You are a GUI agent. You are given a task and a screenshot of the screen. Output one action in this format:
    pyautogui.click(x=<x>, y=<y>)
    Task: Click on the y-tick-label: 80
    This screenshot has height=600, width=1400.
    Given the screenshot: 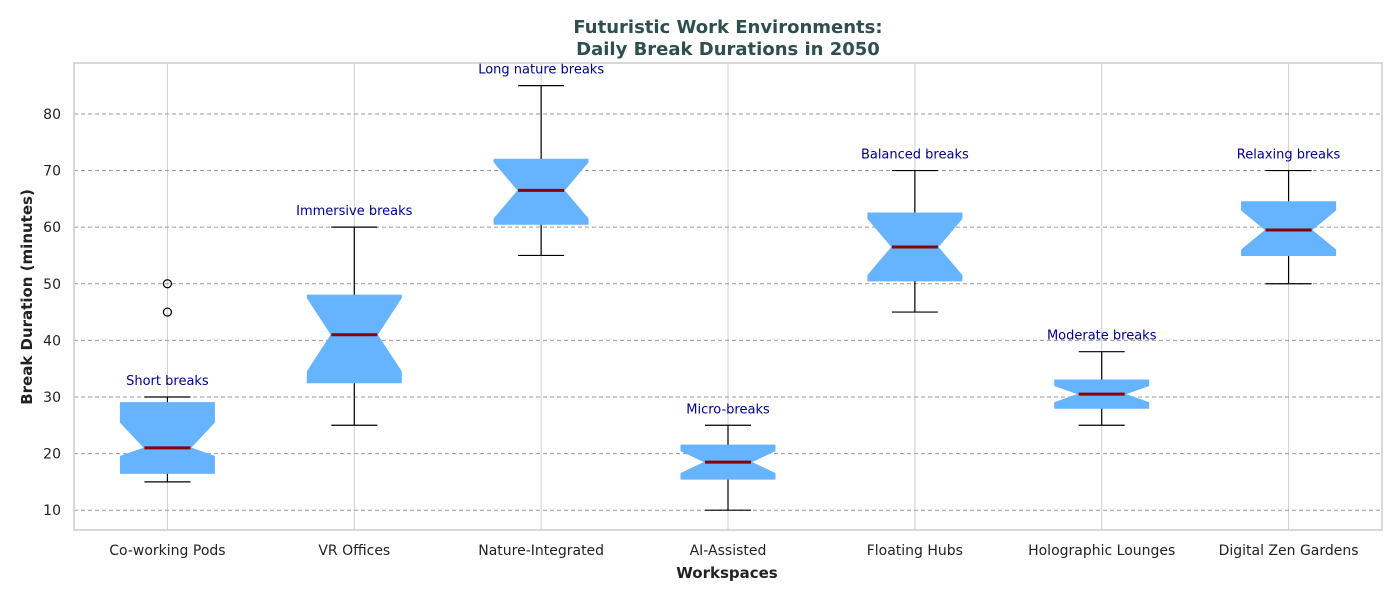 What is the action you would take?
    pyautogui.click(x=52, y=115)
    